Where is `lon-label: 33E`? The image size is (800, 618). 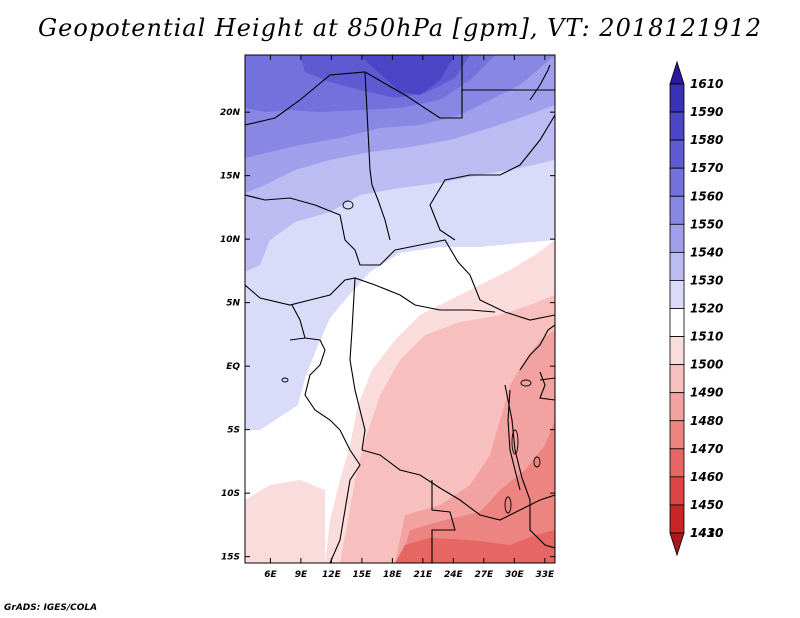
lon-label: 33E is located at coordinates (545, 575).